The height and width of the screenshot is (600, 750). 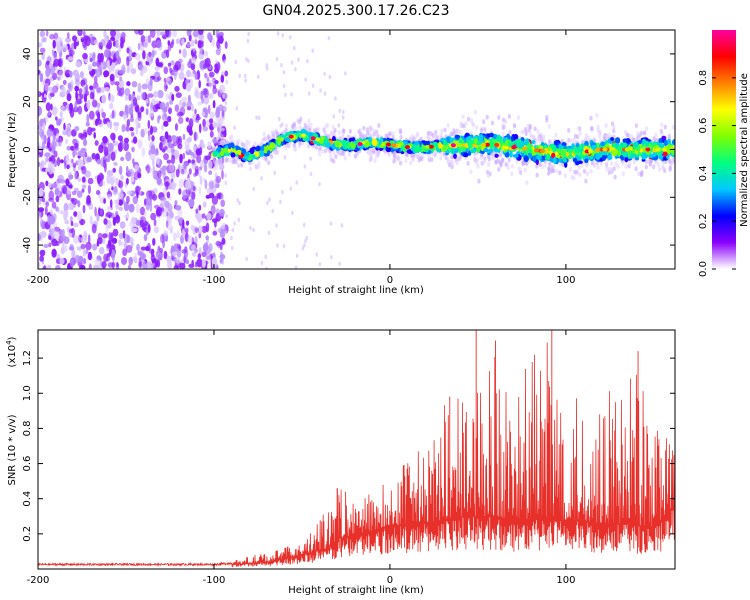 I want to click on y-tick-label: 0.6, so click(x=27, y=464).